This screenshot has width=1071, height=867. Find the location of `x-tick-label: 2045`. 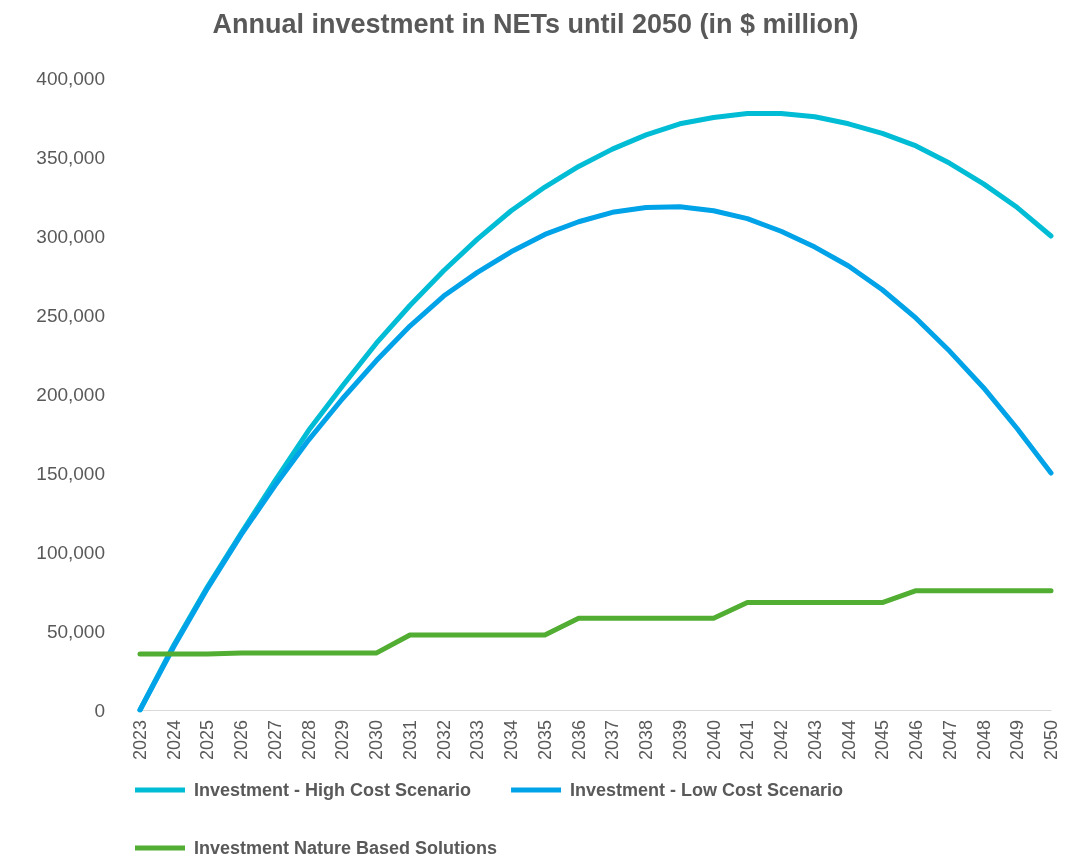

x-tick-label: 2045 is located at coordinates (882, 740).